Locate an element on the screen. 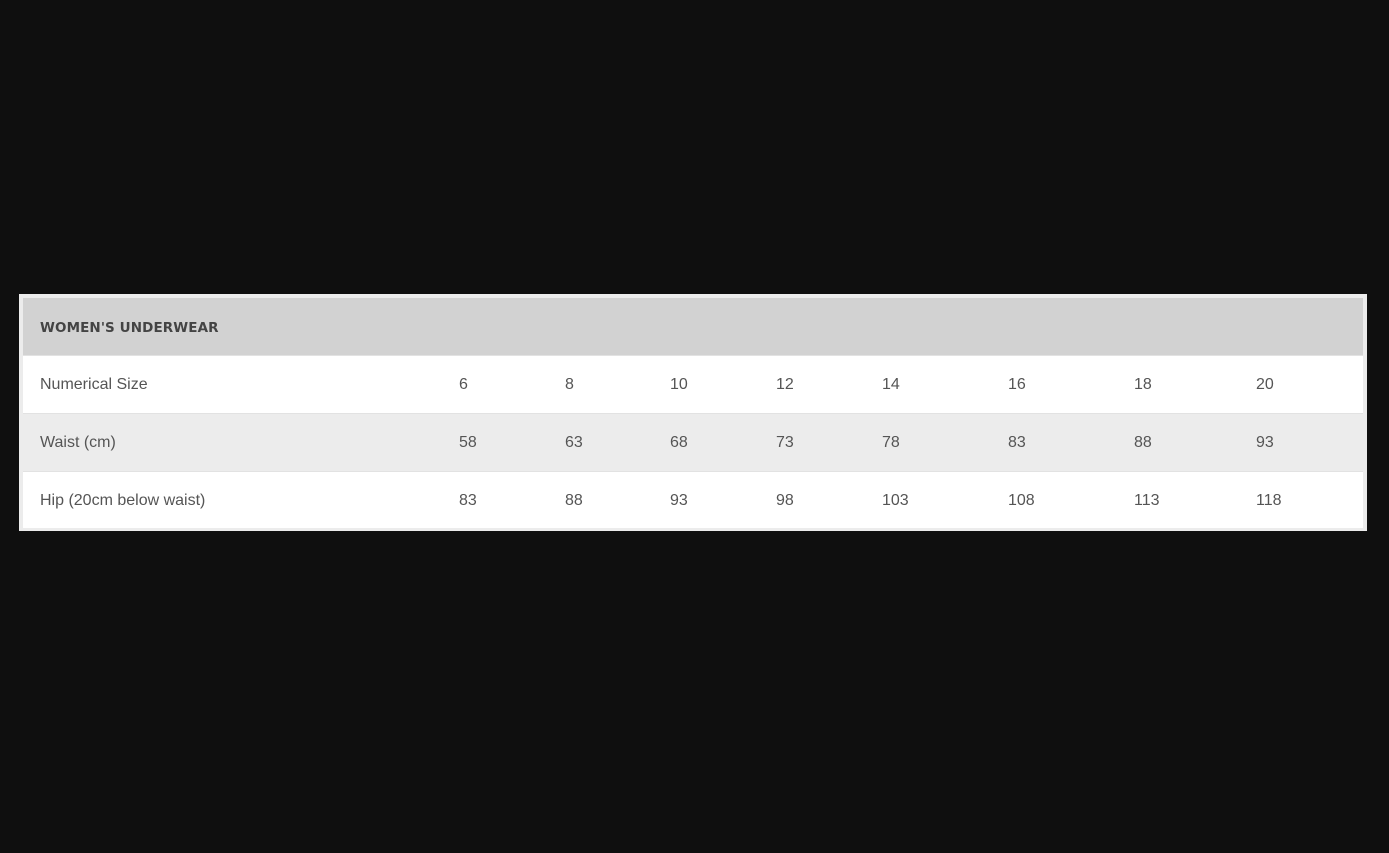  table-cell: 16 is located at coordinates (1017, 384).